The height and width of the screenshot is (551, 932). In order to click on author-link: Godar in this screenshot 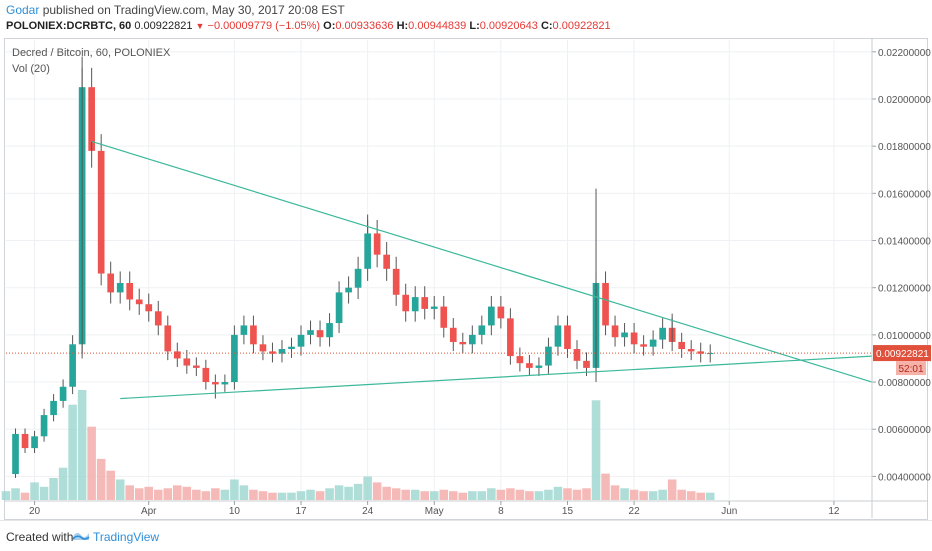, I will do `click(23, 10)`.